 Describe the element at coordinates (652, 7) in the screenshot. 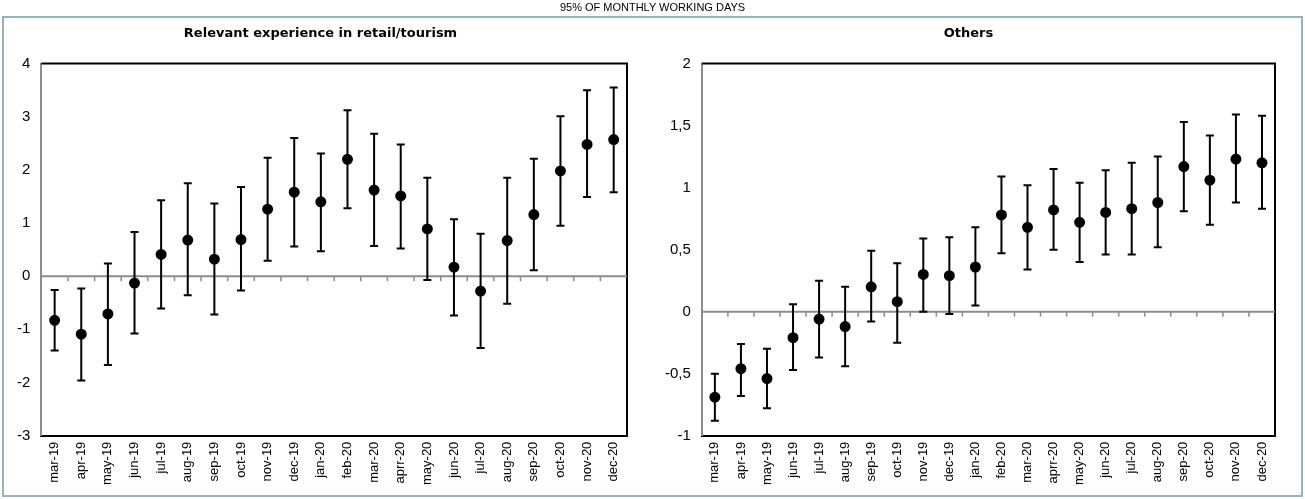

I see `text: 95% OF MONTHLY WORKING DAYS` at that location.